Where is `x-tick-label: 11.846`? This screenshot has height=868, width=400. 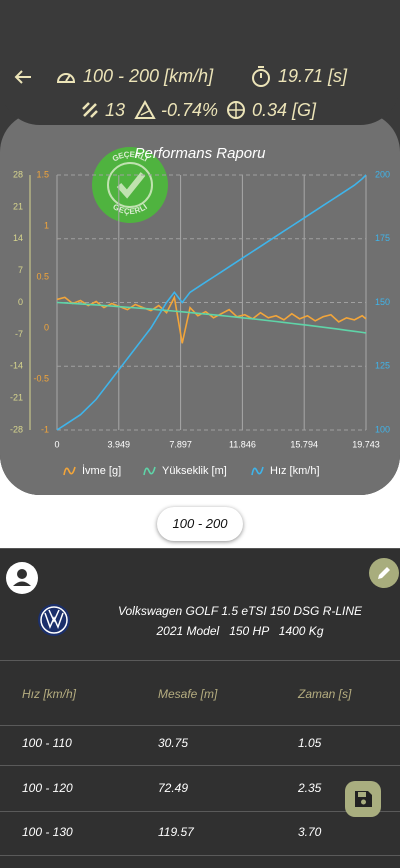
x-tick-label: 11.846 is located at coordinates (242, 444).